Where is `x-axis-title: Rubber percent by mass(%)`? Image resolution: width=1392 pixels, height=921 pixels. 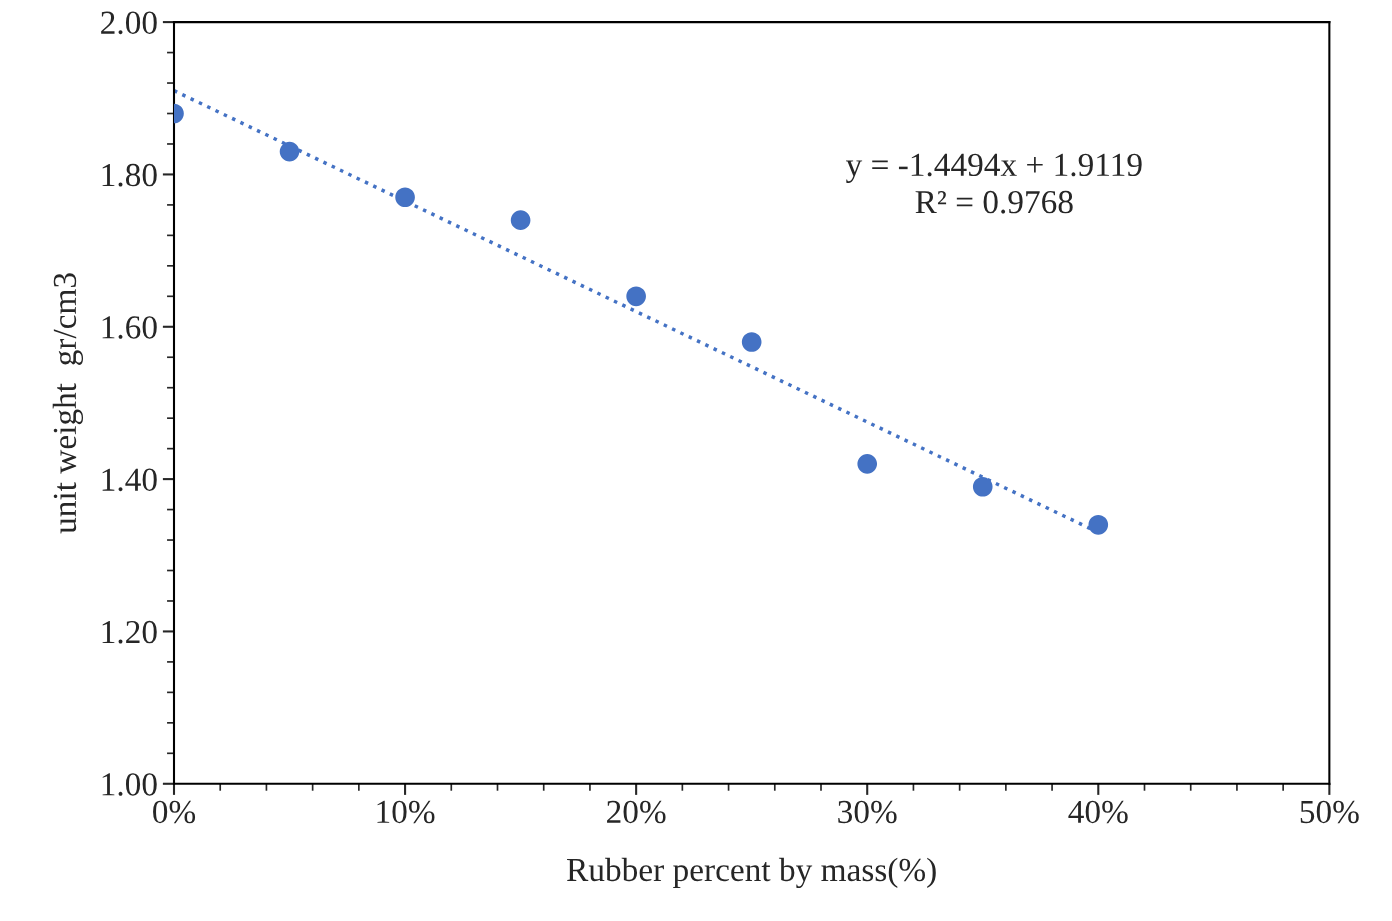 x-axis-title: Rubber percent by mass(%) is located at coordinates (751, 873).